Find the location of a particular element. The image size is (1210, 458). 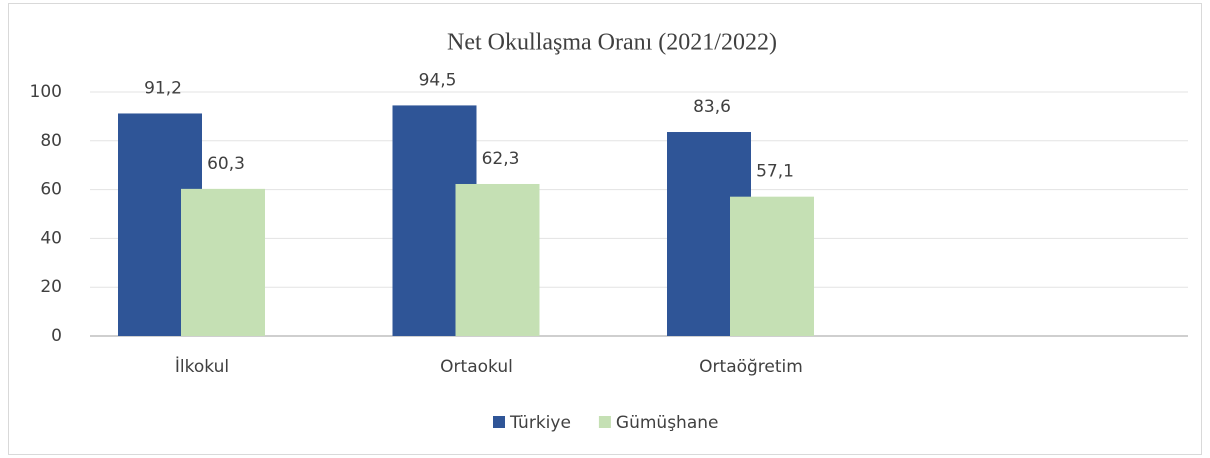

y-tick-label: 40 is located at coordinates (51, 238).